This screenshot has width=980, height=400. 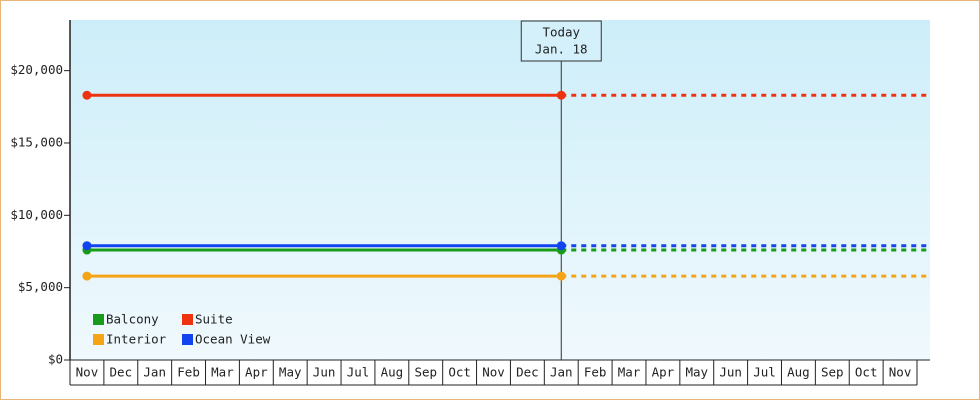 What do you see at coordinates (214, 319) in the screenshot?
I see `legend-label: Suite` at bounding box center [214, 319].